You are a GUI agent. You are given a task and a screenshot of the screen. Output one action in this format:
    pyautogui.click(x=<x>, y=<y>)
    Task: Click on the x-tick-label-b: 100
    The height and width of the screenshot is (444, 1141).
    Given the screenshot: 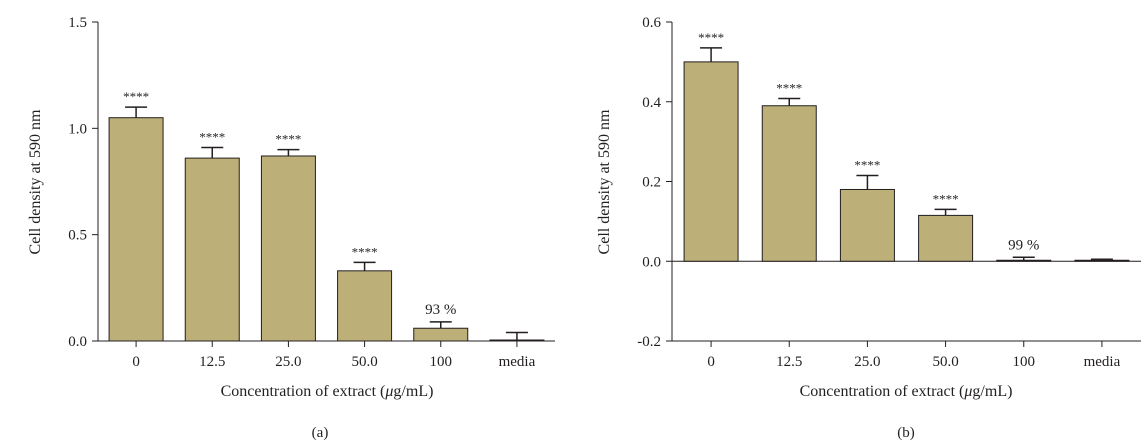 What is the action you would take?
    pyautogui.click(x=1024, y=362)
    